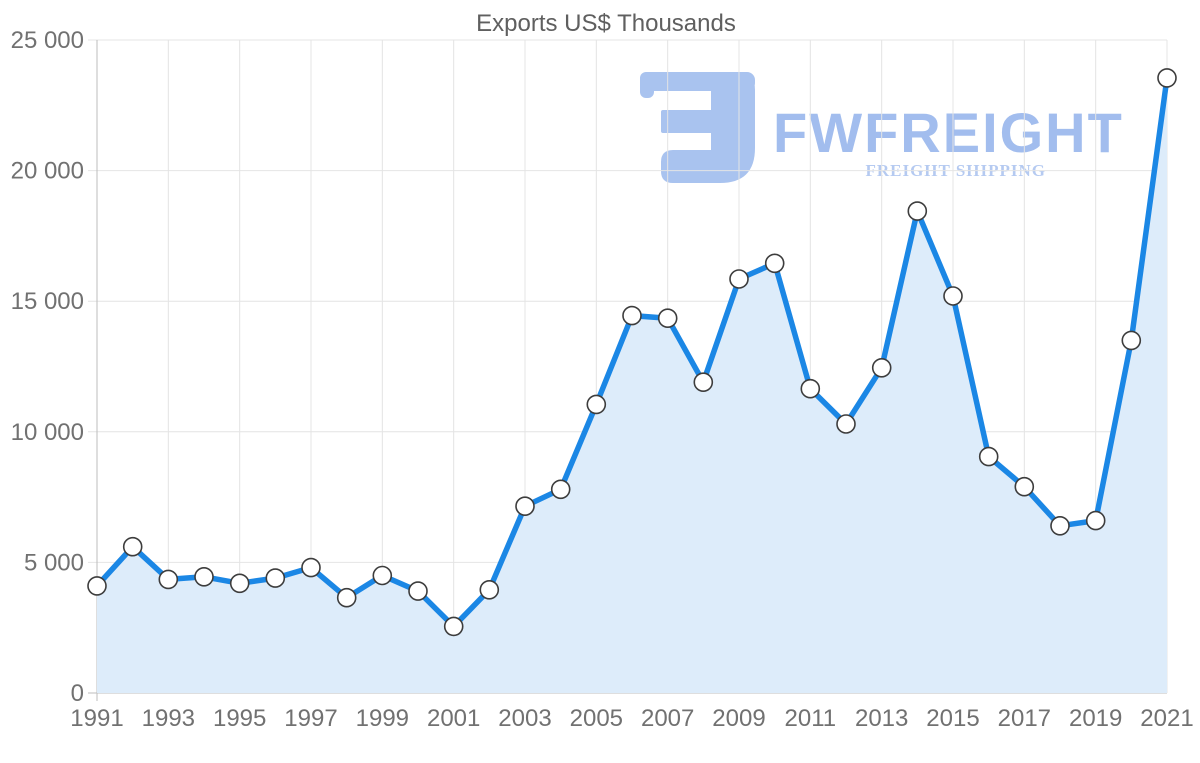  I want to click on data-point-2000, so click(418, 591).